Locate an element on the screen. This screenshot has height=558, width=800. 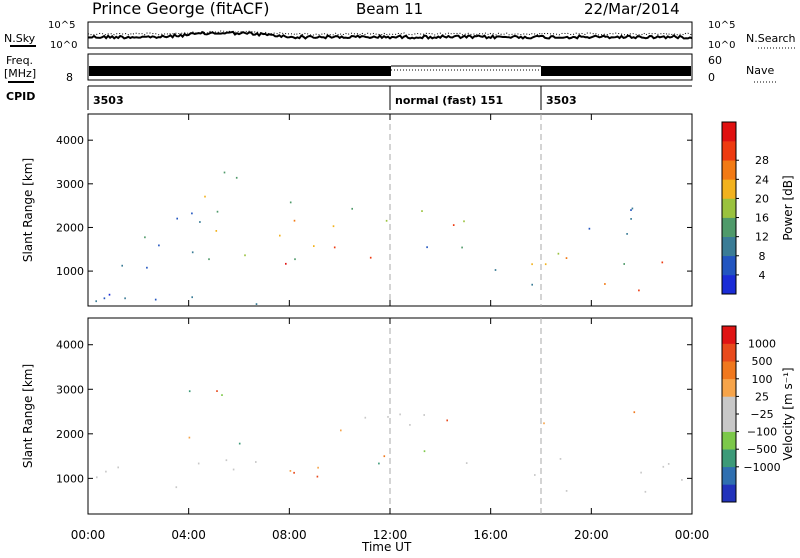
noise-search-label: N.Search is located at coordinates (771, 38).